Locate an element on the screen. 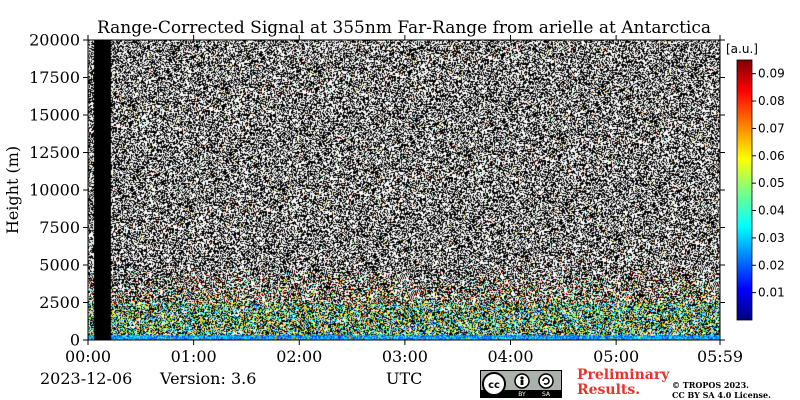 The image size is (800, 400). cc-label: cc is located at coordinates (494, 385).